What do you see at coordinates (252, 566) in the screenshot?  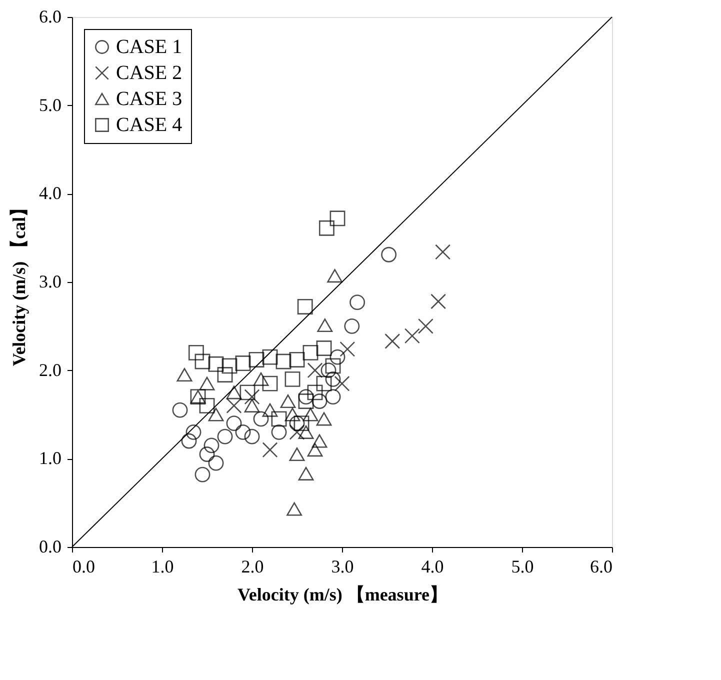 I see `x-tick-label: 2.0` at bounding box center [252, 566].